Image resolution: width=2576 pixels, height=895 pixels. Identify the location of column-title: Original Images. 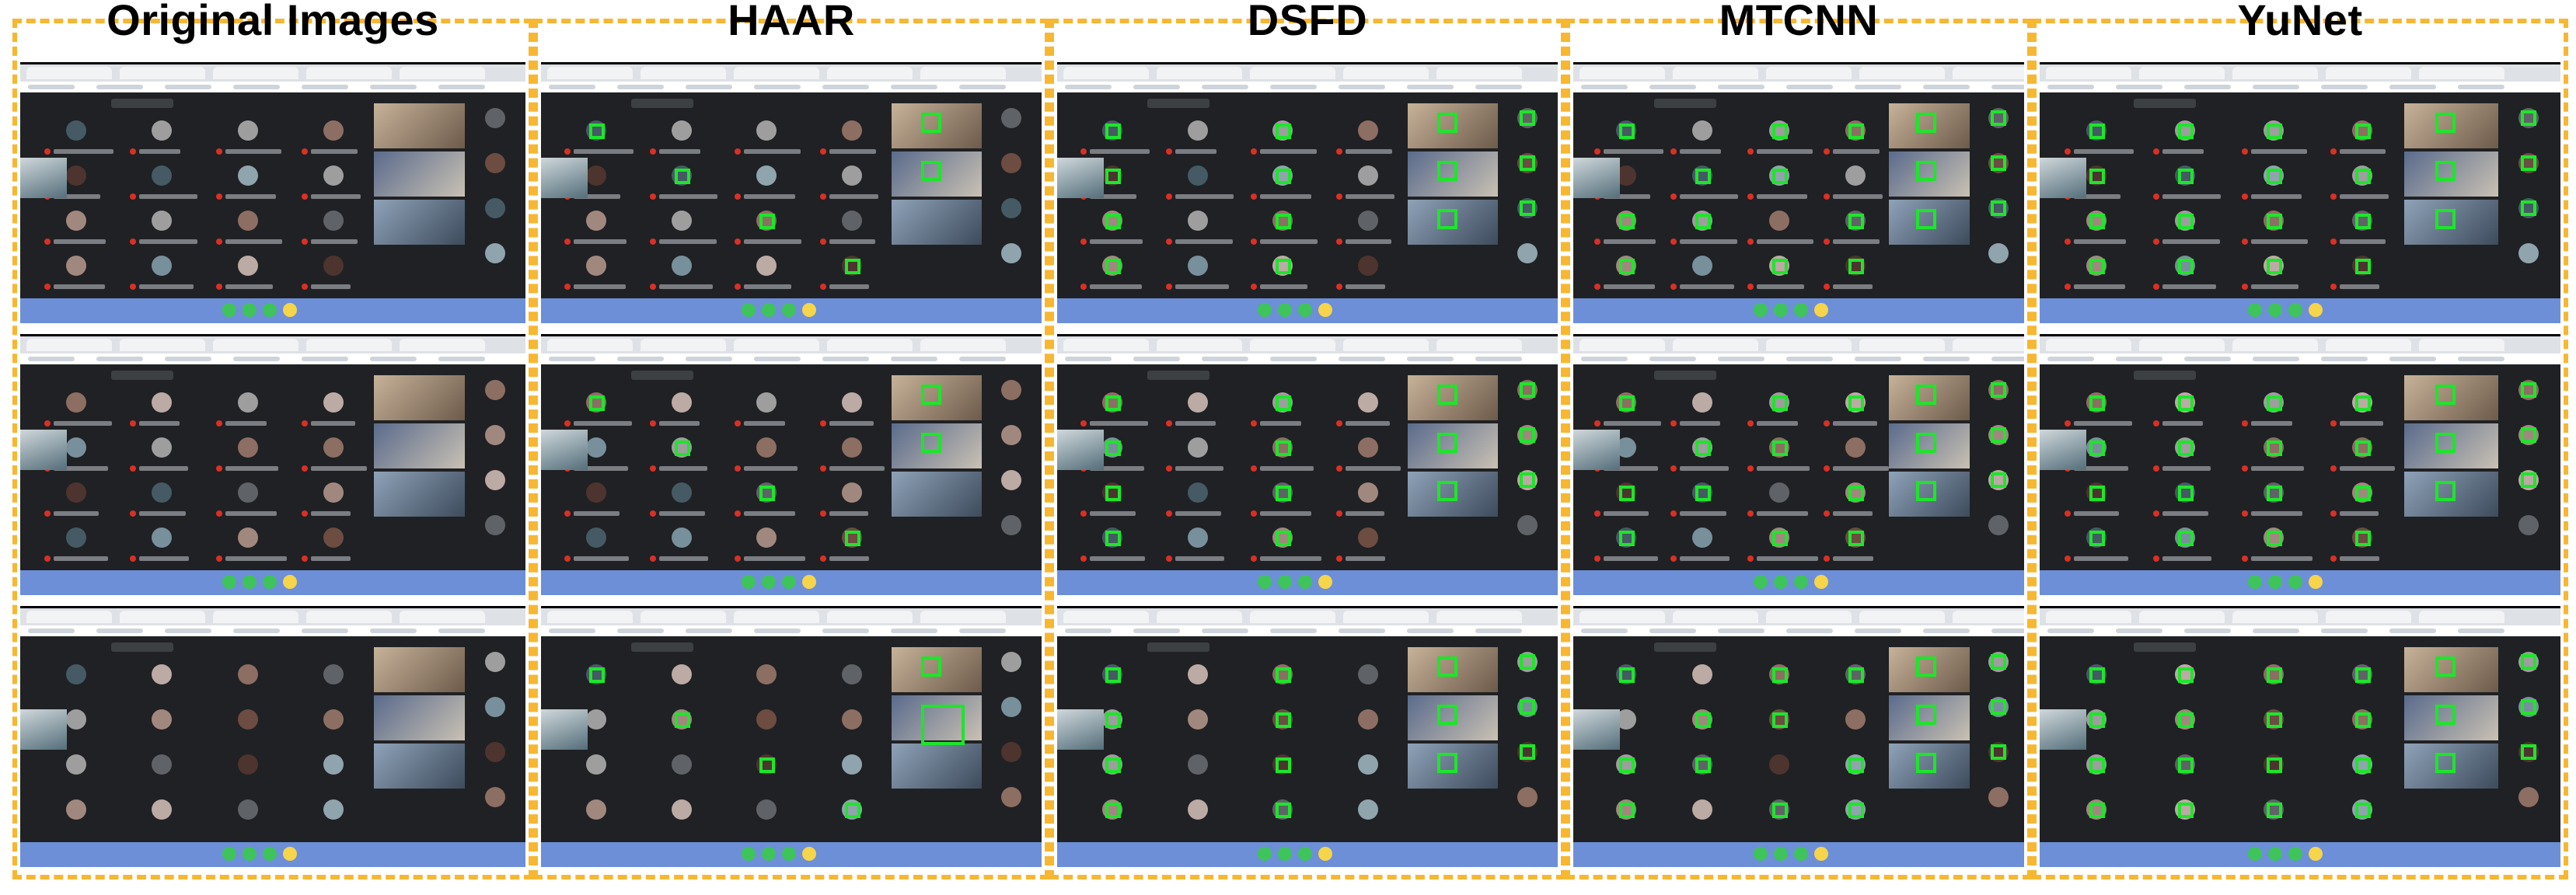
(273, 22).